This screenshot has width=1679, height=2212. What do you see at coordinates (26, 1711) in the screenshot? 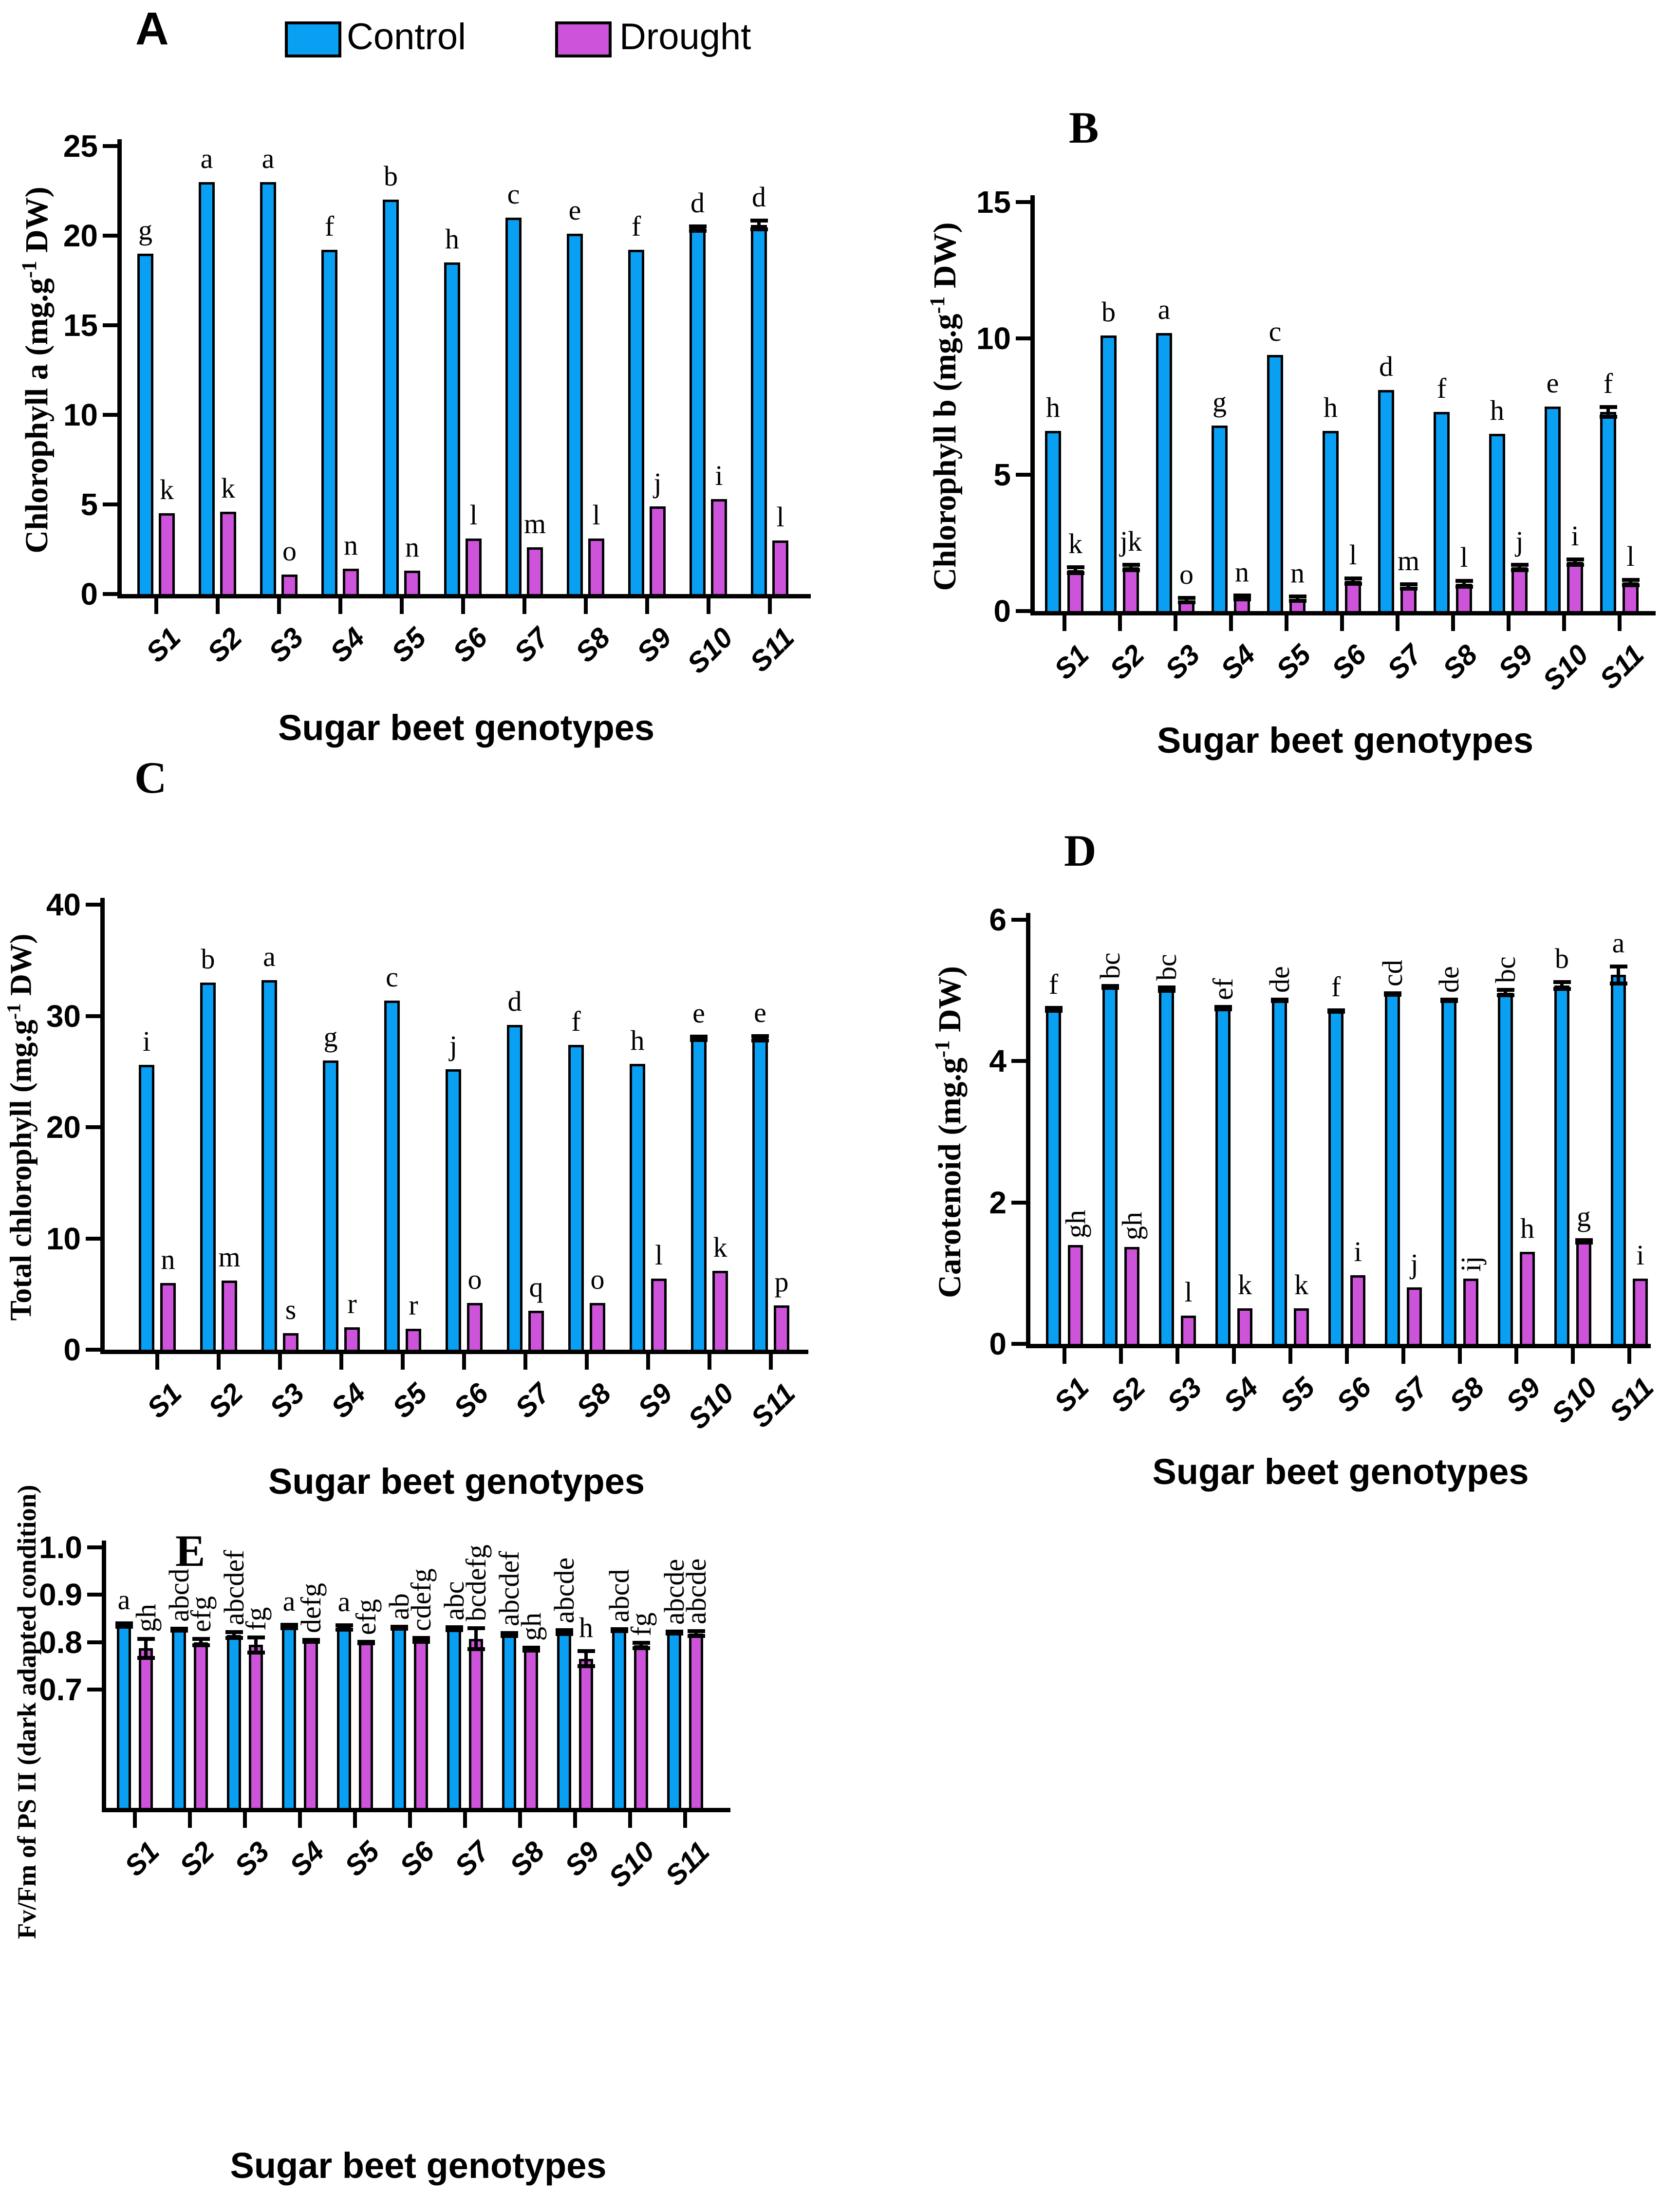
I see `y-axis-title-text: Fv/Fm of PS II (dark adapted condition)` at bounding box center [26, 1711].